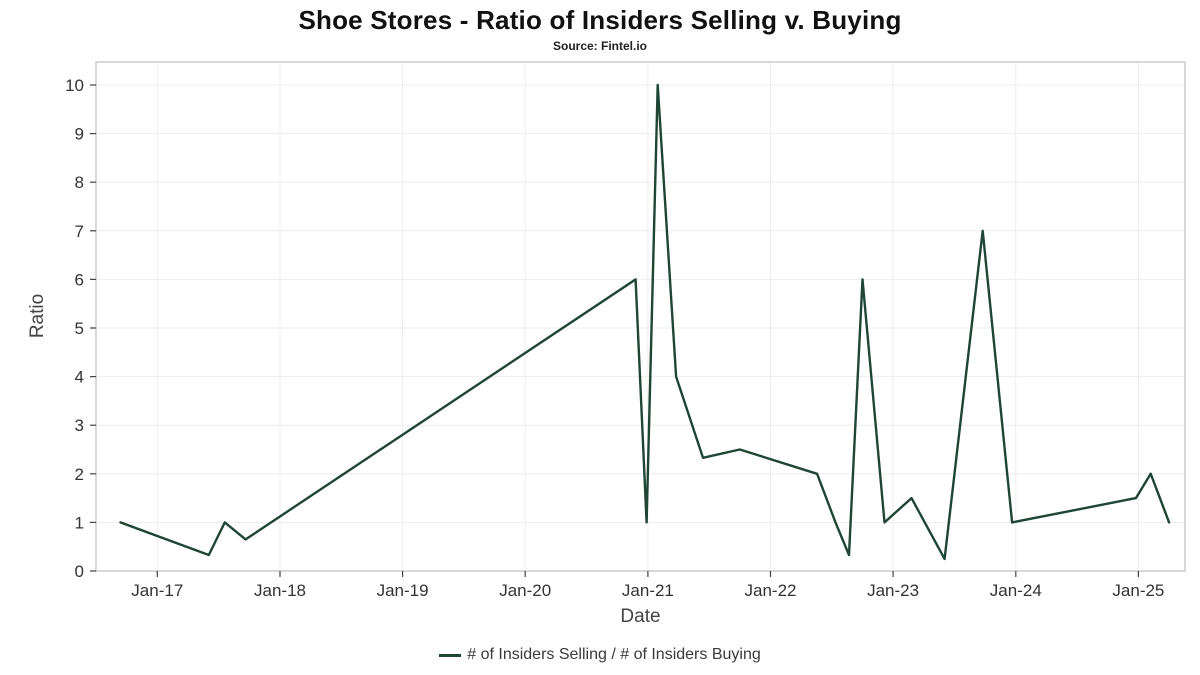 The height and width of the screenshot is (675, 1200). What do you see at coordinates (450, 655) in the screenshot?
I see `legend-line-swatch` at bounding box center [450, 655].